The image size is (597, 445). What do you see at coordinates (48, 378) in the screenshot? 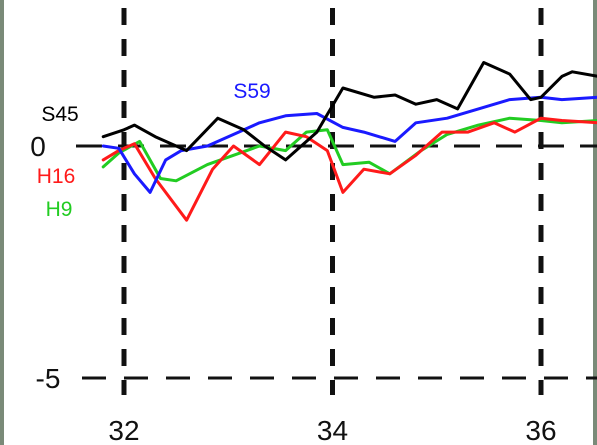
I see `y-tick-label-neg5: -5` at bounding box center [48, 378].